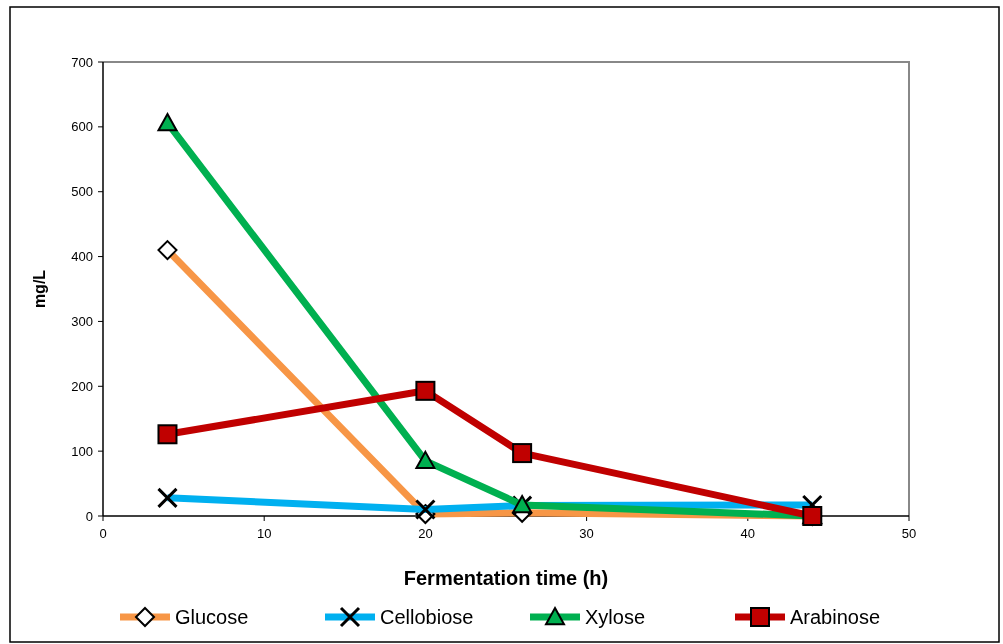 This screenshot has width=1003, height=644. I want to click on y-tick-label: 0, so click(89, 516).